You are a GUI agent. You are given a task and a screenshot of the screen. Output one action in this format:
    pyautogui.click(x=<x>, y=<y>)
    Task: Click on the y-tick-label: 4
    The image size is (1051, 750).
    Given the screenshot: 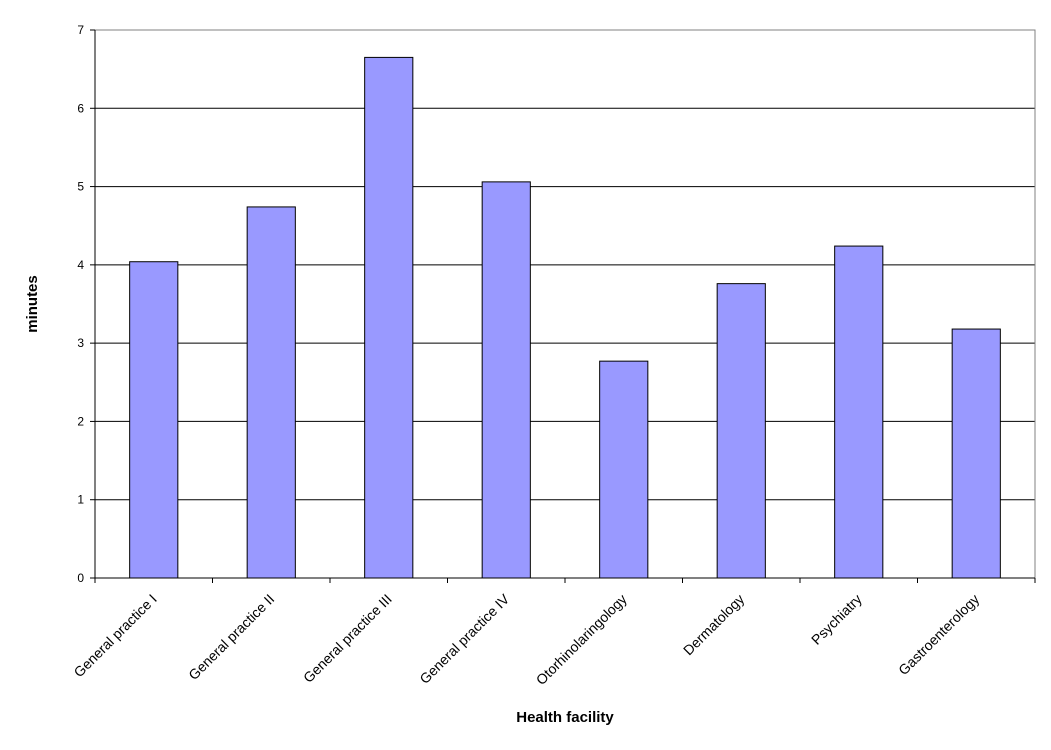 What is the action you would take?
    pyautogui.click(x=80, y=265)
    